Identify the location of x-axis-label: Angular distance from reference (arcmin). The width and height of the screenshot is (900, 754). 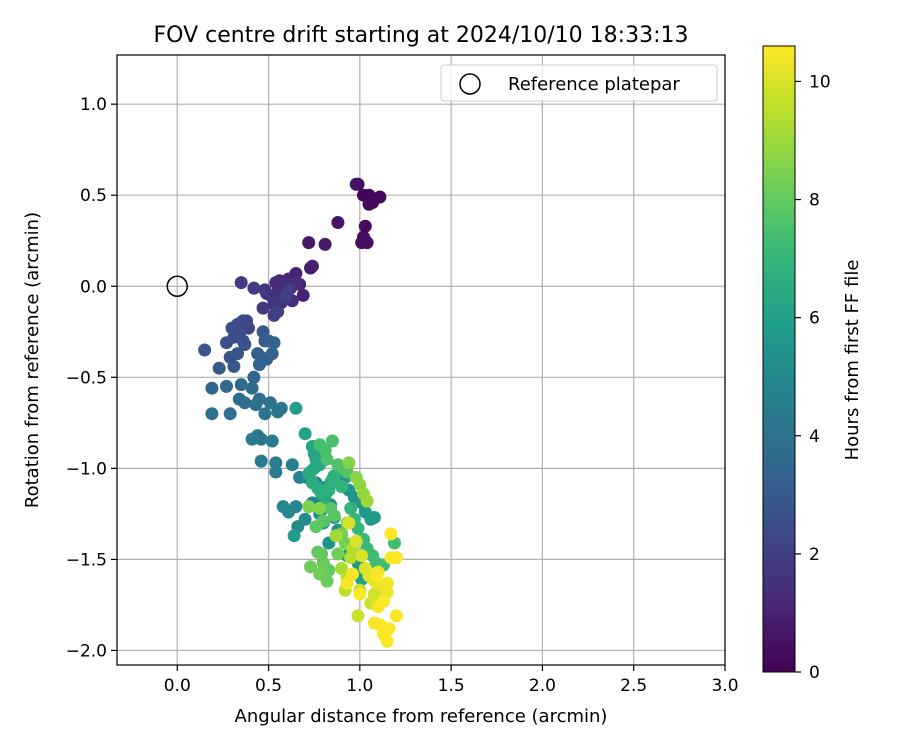
(421, 716).